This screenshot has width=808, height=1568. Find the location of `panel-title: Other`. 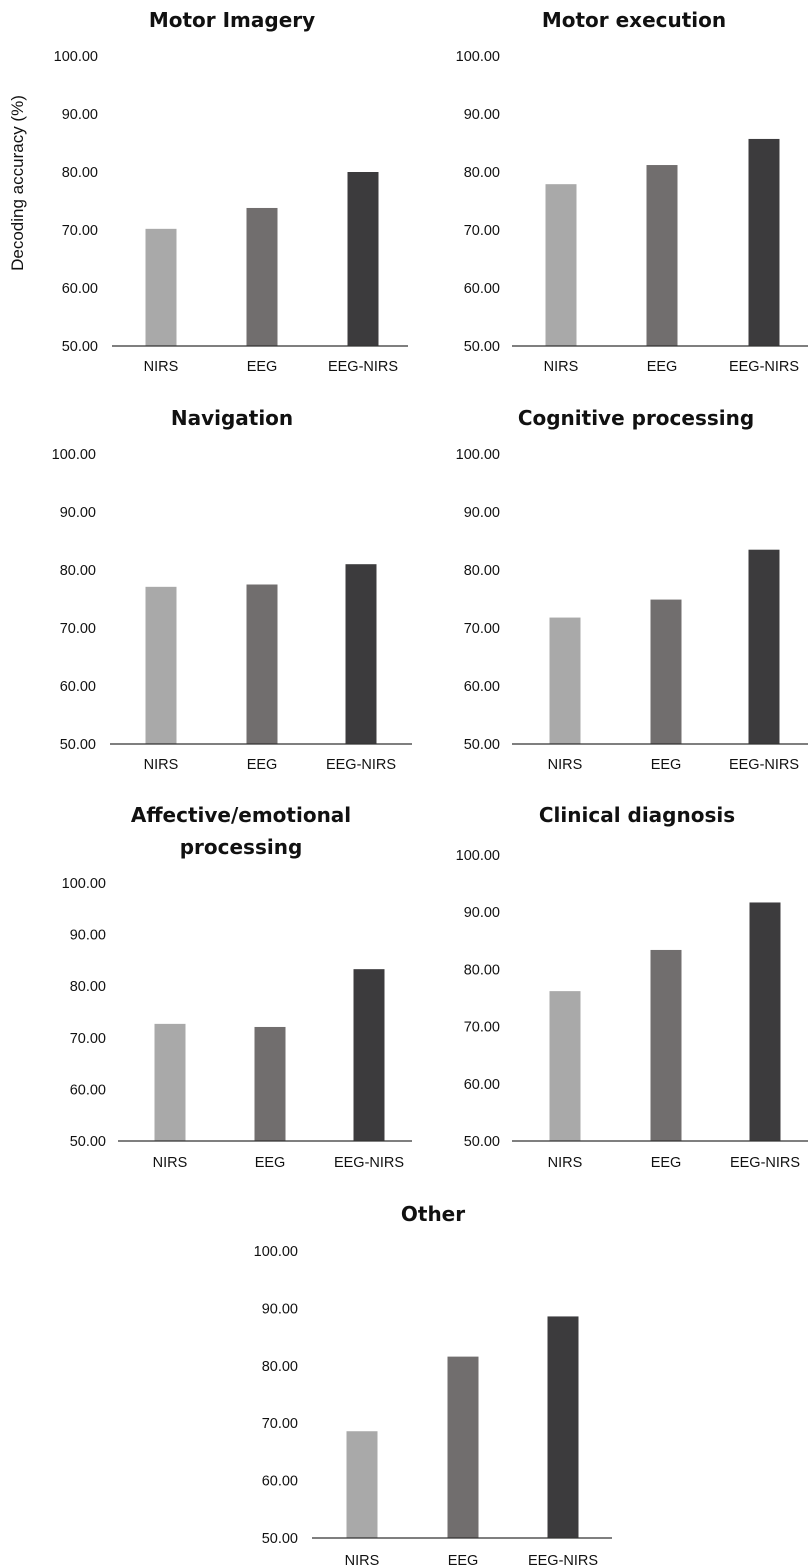

panel-title: Other is located at coordinates (433, 1214).